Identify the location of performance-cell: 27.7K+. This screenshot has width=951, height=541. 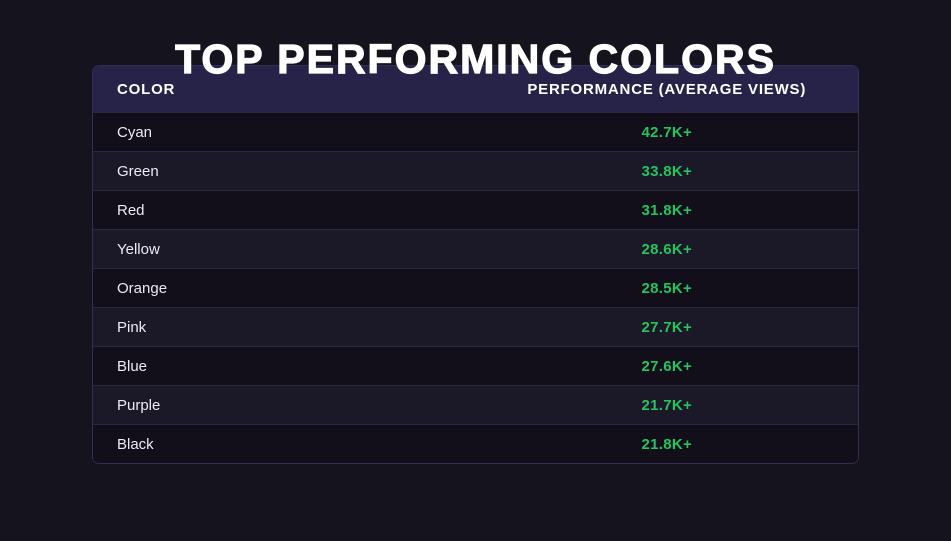
(667, 327).